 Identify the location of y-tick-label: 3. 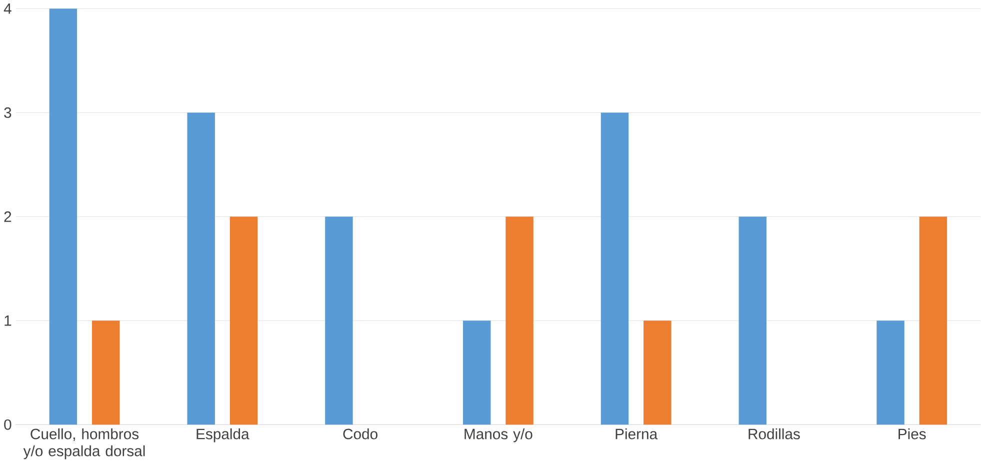
(8, 112).